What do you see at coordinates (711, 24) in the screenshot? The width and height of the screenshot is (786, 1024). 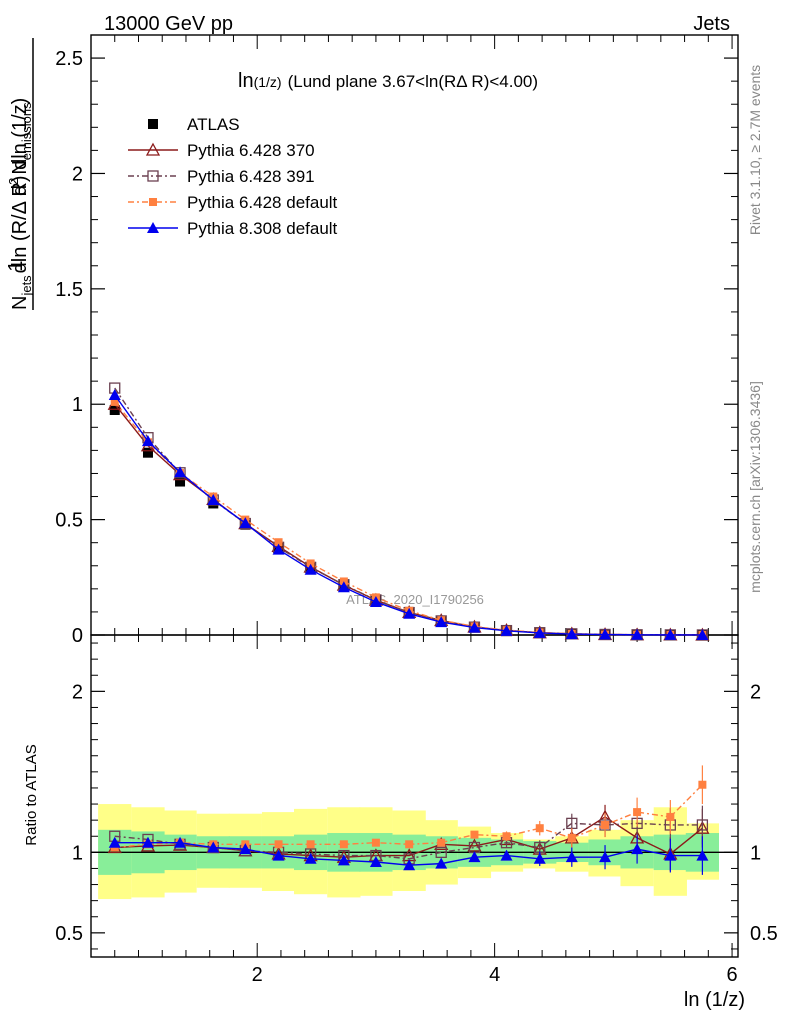 I see `header-jets-label: Jets` at bounding box center [711, 24].